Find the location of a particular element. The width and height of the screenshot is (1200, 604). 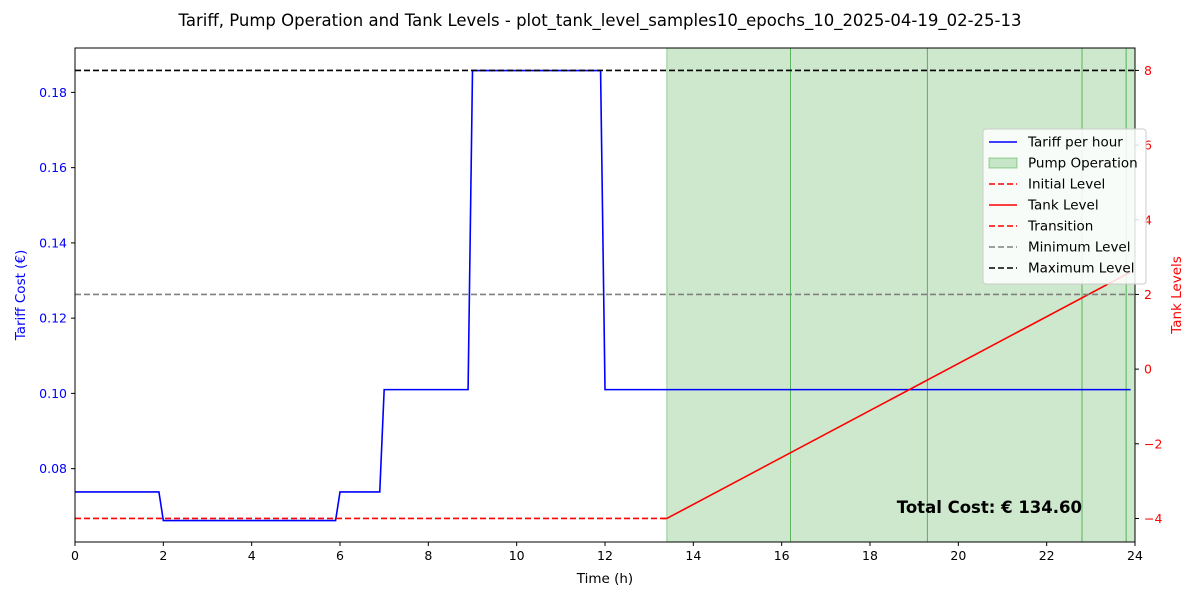

left-tick-label: 0.12 is located at coordinates (53, 318).